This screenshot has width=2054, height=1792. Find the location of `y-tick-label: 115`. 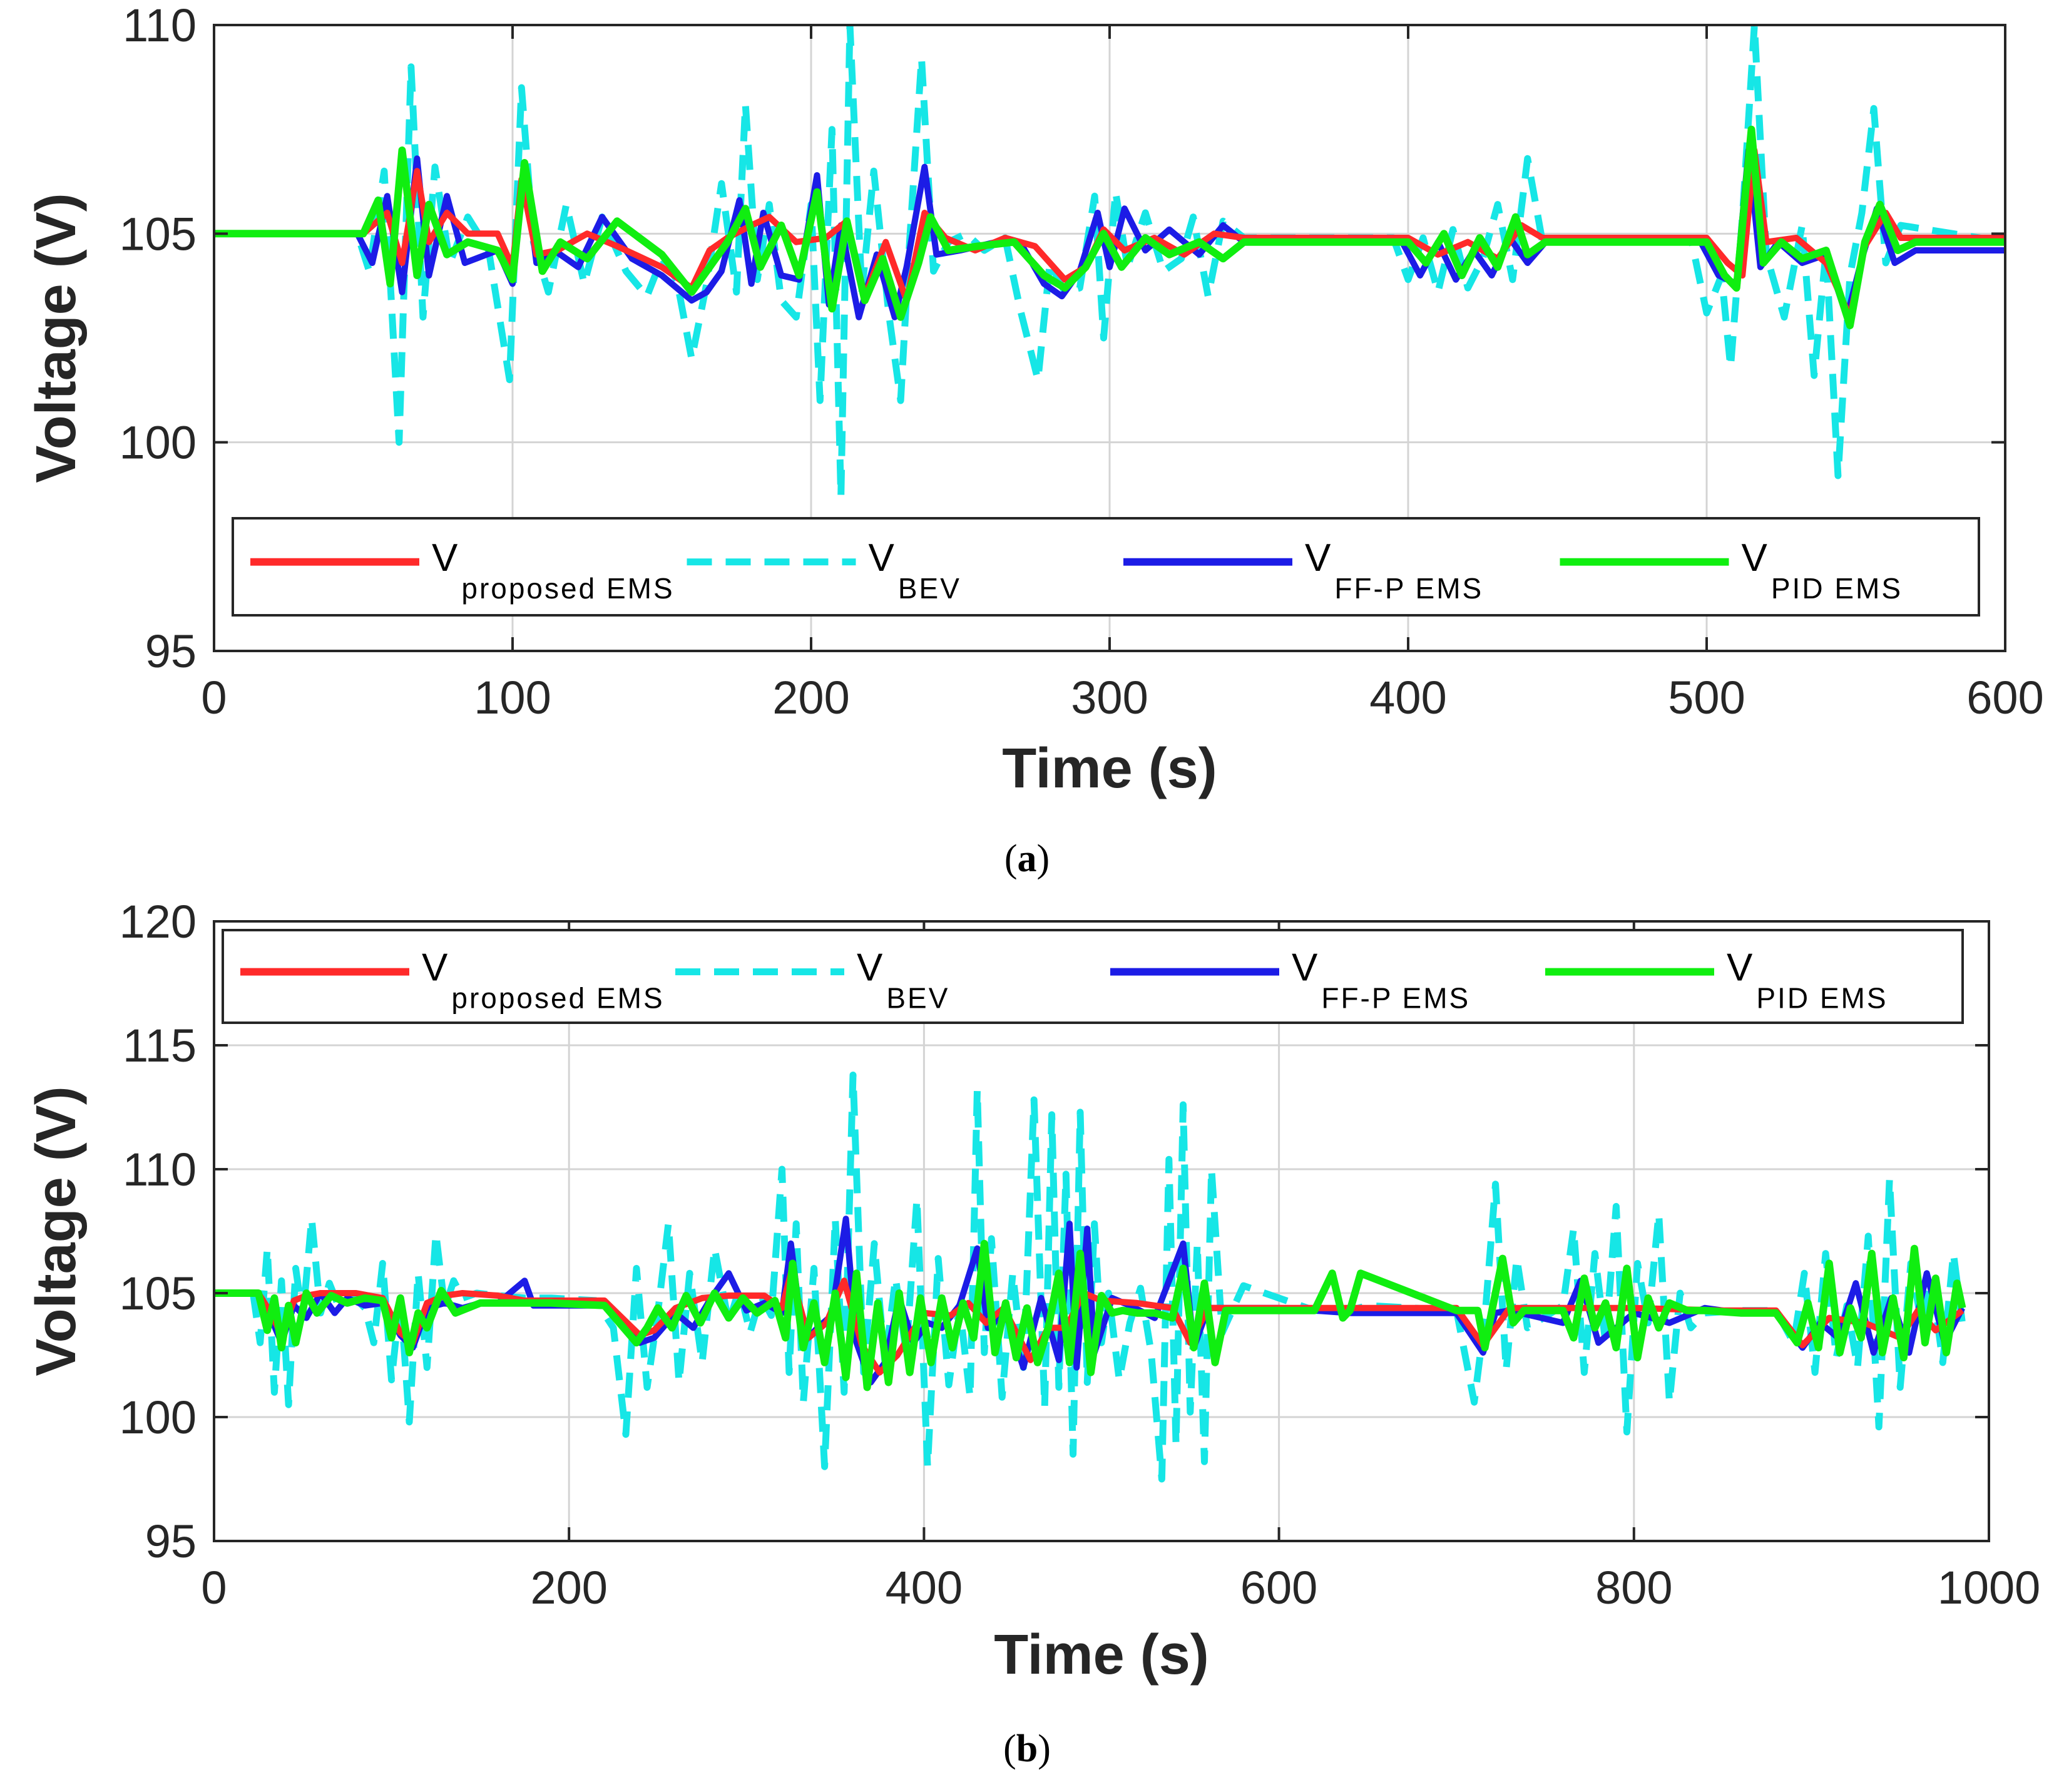

y-tick-label: 115 is located at coordinates (160, 1046).